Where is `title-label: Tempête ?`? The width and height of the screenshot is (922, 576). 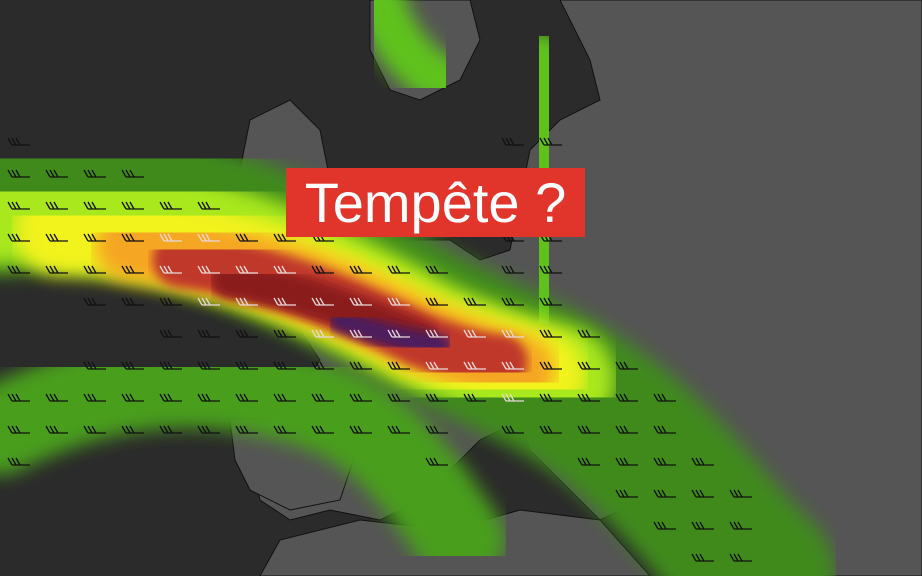 title-label: Tempête ? is located at coordinates (435, 202).